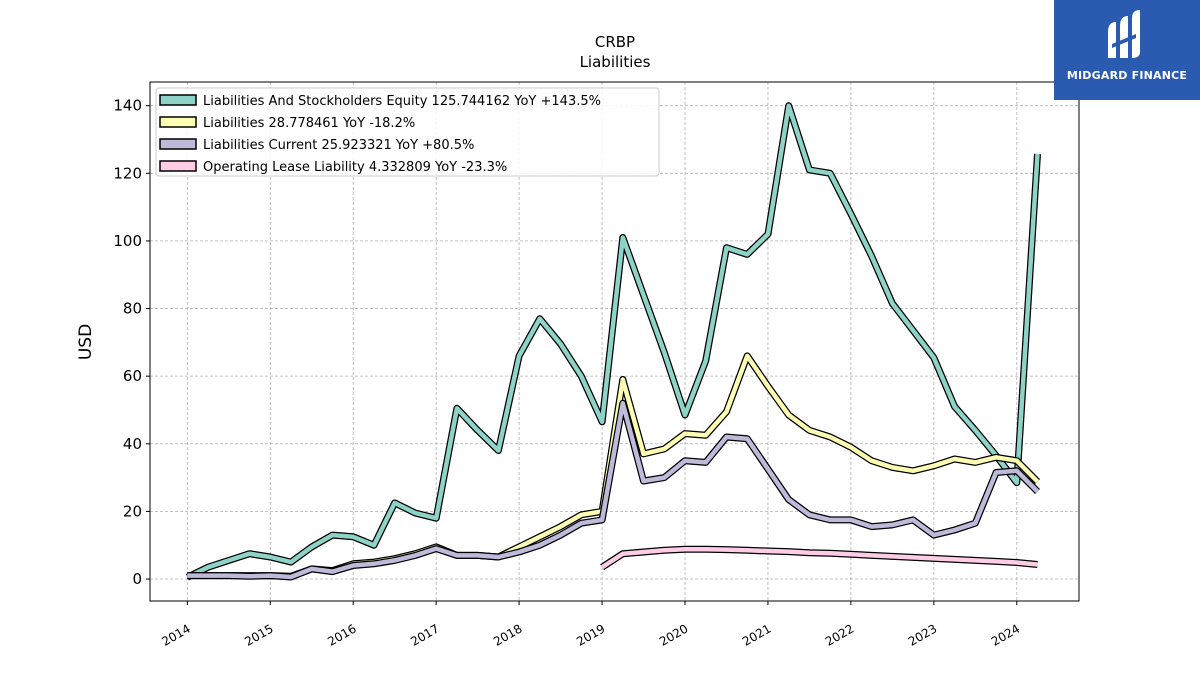 This screenshot has width=1200, height=675. Describe the element at coordinates (615, 42) in the screenshot. I see `chart-title: CRBP` at that location.